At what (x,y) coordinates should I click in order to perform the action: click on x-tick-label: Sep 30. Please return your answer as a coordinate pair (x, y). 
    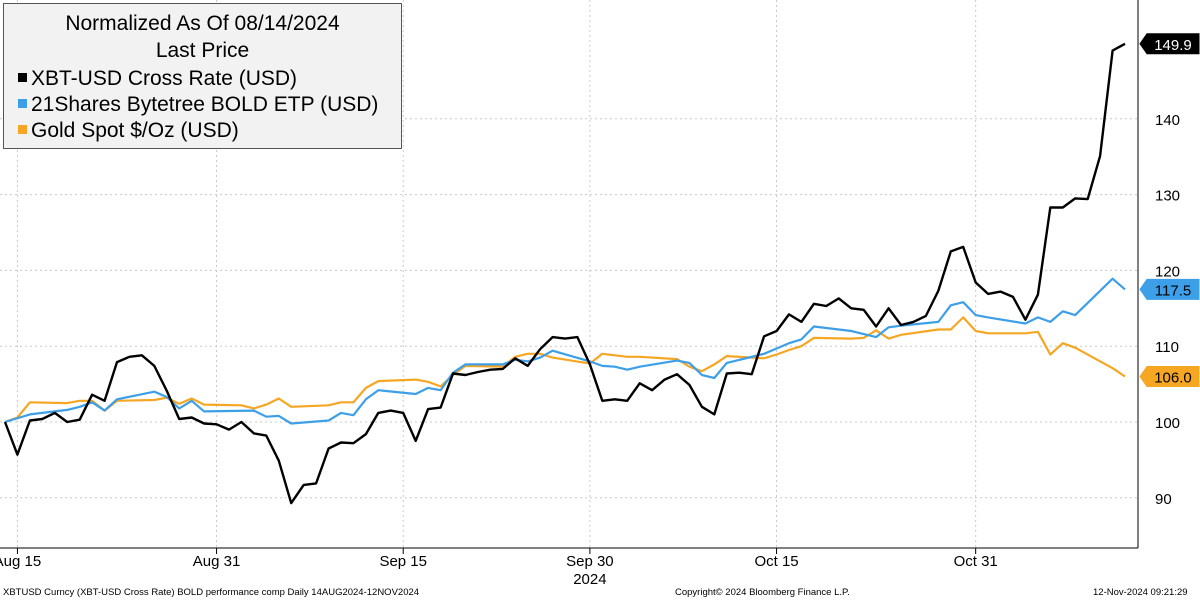
    Looking at the image, I should click on (590, 561).